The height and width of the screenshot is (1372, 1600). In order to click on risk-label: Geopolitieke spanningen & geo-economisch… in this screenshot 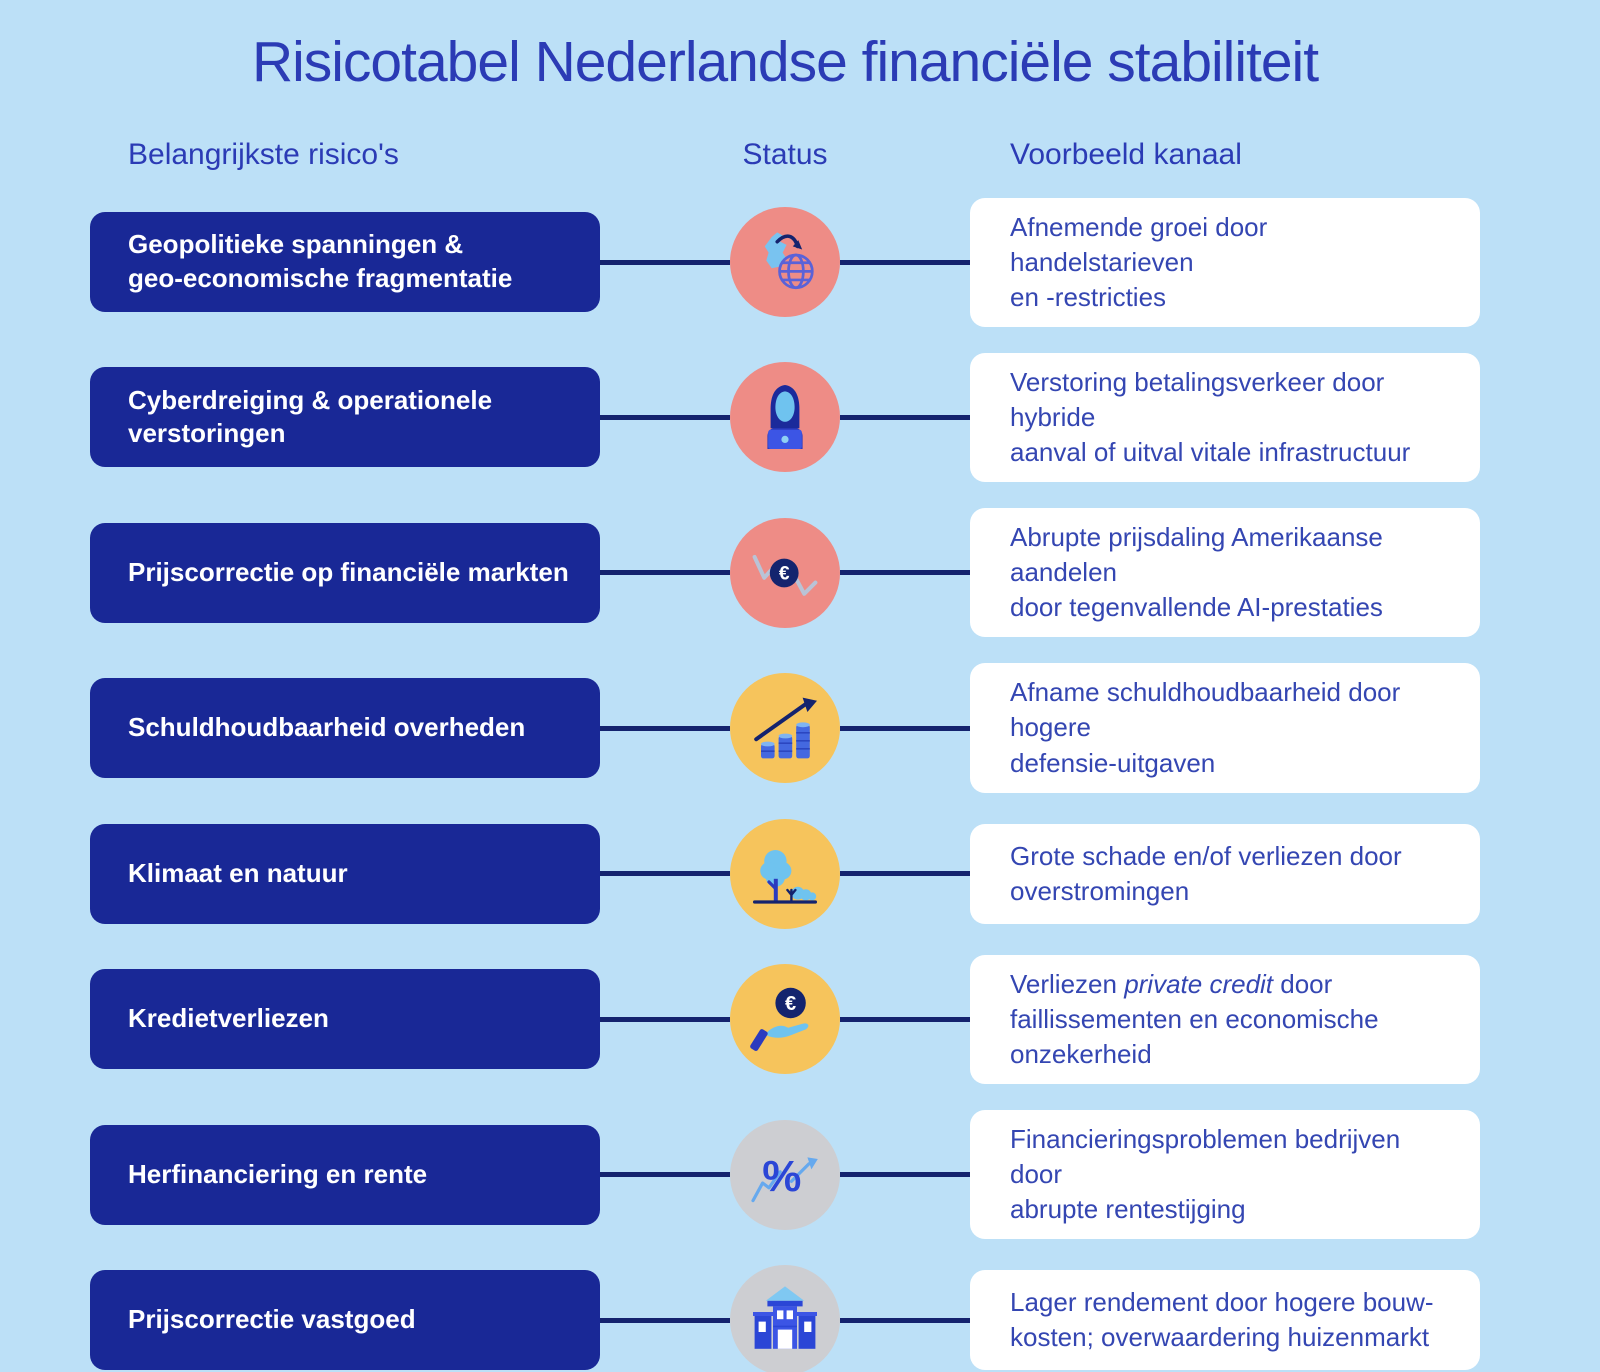, I will do `click(320, 261)`.